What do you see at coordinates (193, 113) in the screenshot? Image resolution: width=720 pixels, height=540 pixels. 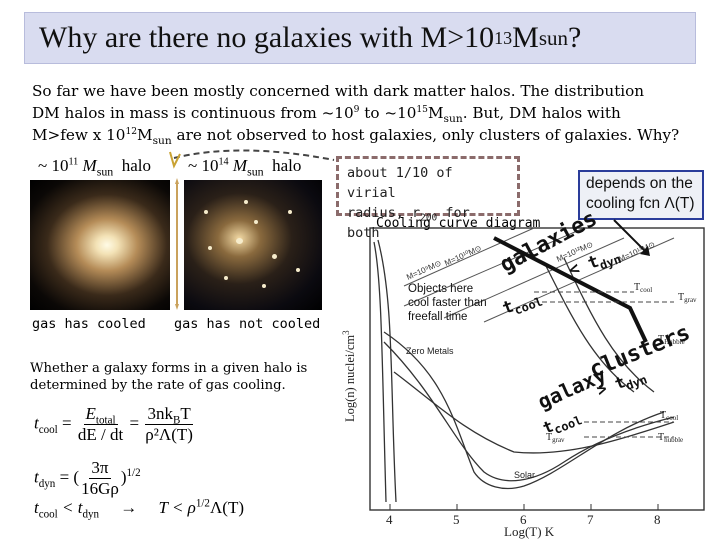 I see `intro-line-2-a: DM halos in mass is continuous from ~10` at bounding box center [193, 113].